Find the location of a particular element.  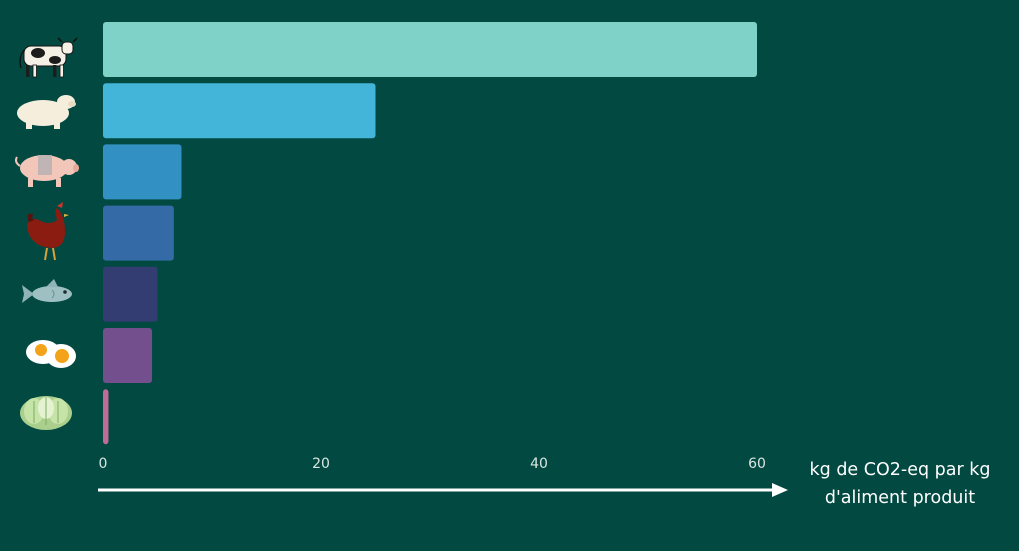

pig-icon is located at coordinates (47, 171).